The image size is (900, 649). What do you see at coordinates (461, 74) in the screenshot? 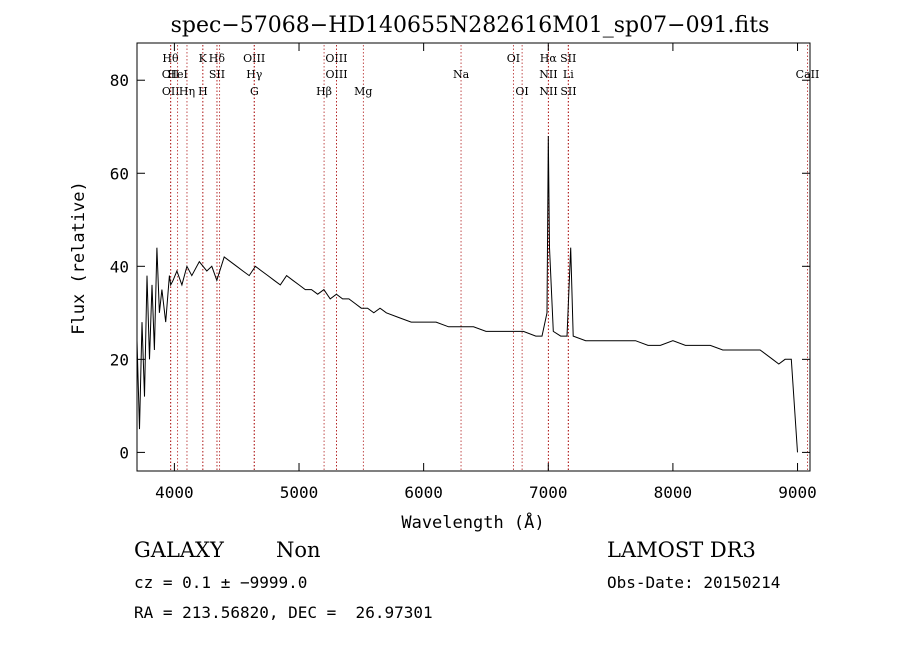
I see `line-marker-label: Na` at bounding box center [461, 74].